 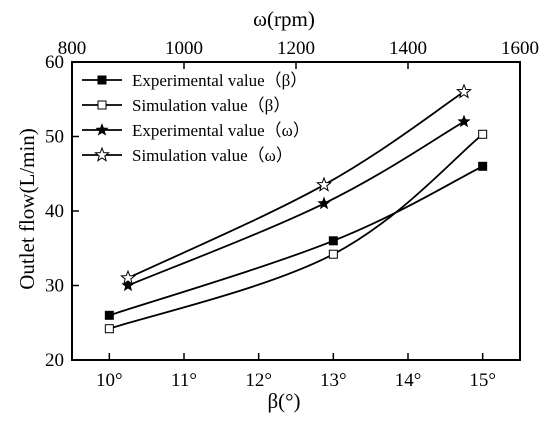 I want to click on x-tick-label: 10°, so click(x=109, y=380).